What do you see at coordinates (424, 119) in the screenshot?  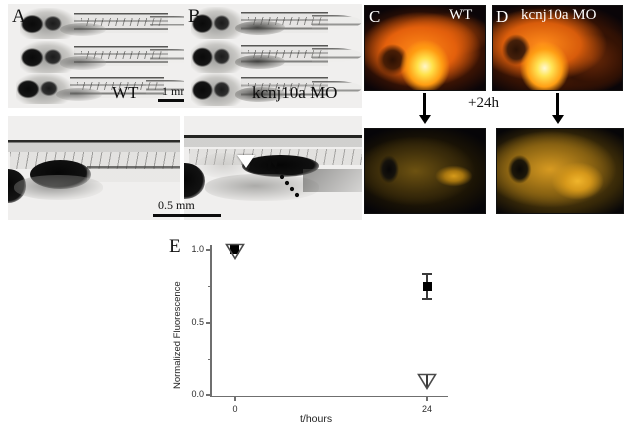 I see `arrow-head-c` at bounding box center [424, 119].